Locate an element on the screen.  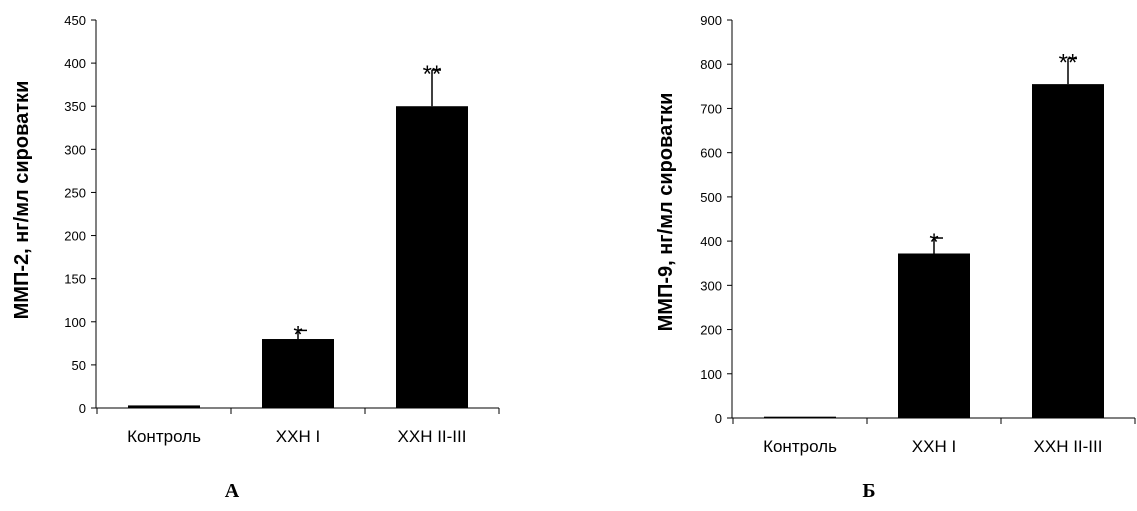
y-axis-title: ММП-2, нг/мл сироватки is located at coordinates (22, 200).